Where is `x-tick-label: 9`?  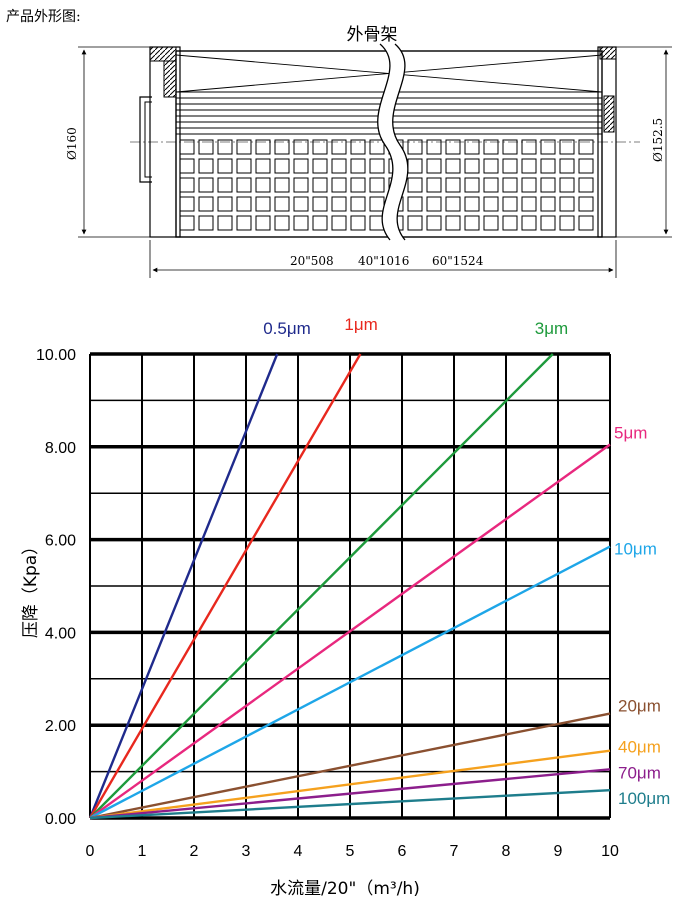 x-tick-label: 9 is located at coordinates (558, 851).